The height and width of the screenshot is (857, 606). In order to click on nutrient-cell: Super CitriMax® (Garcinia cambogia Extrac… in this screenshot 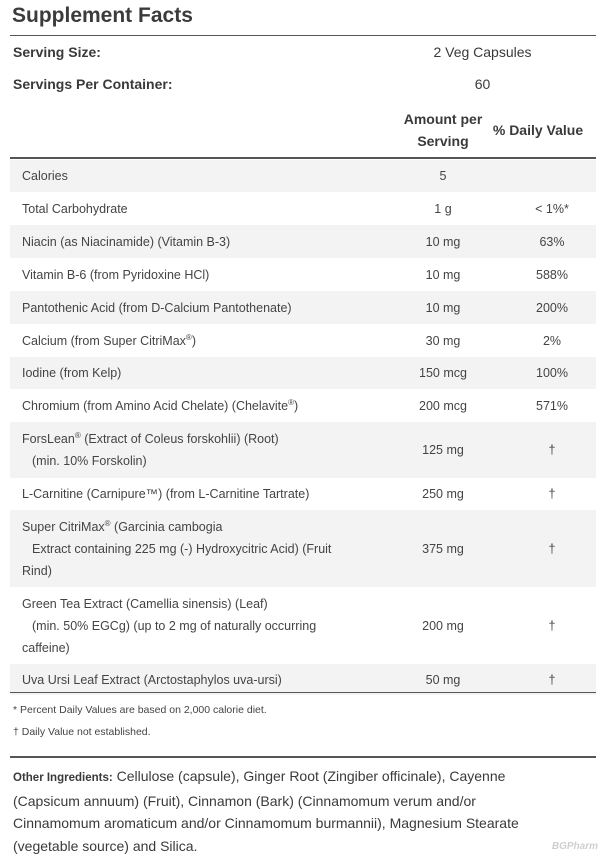, I will do `click(194, 549)`.